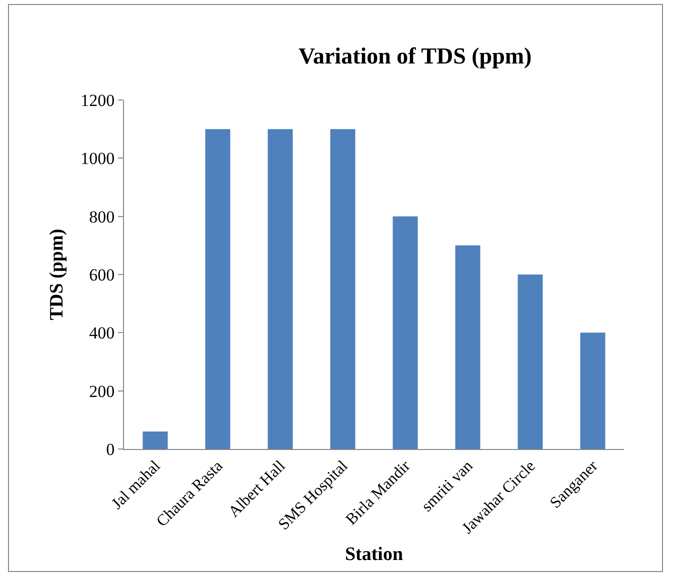 This screenshot has height=578, width=675. Describe the element at coordinates (102, 333) in the screenshot. I see `y-tick-label: 400` at that location.